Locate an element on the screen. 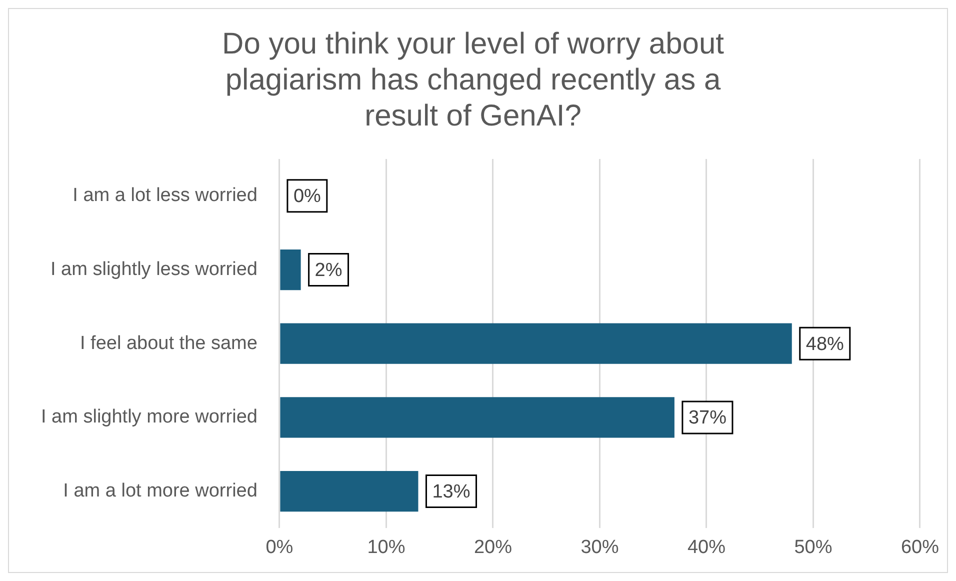  data-label: 2% is located at coordinates (328, 270).